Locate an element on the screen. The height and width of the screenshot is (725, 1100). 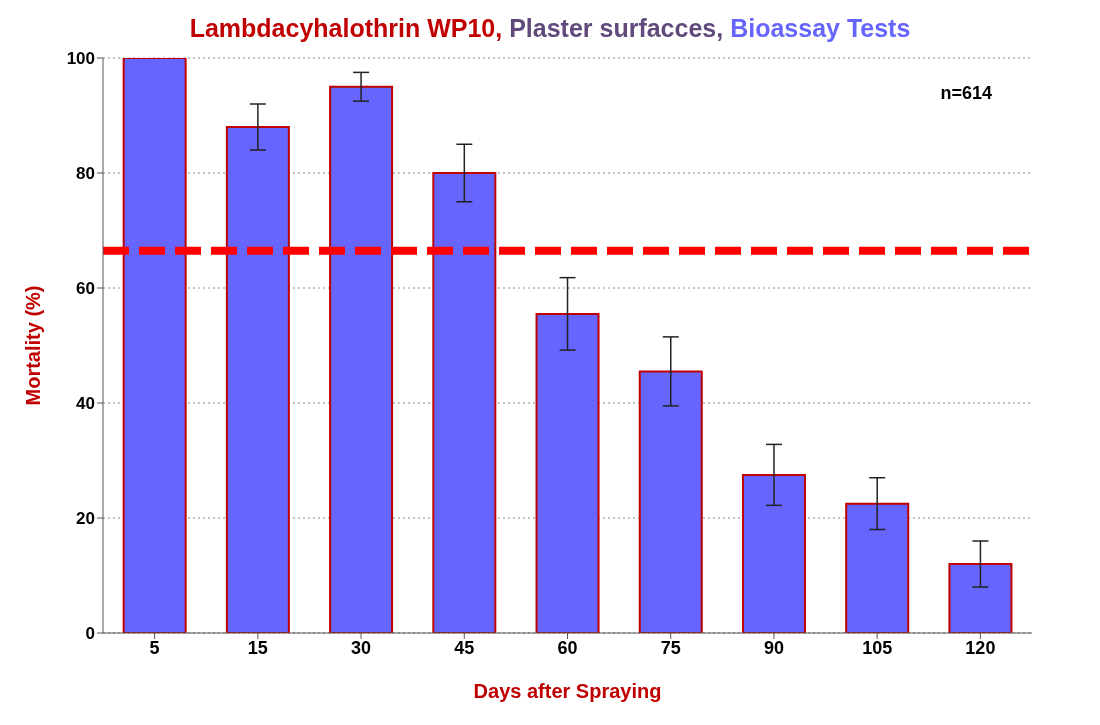
x-tick-label: 45 is located at coordinates (464, 647).